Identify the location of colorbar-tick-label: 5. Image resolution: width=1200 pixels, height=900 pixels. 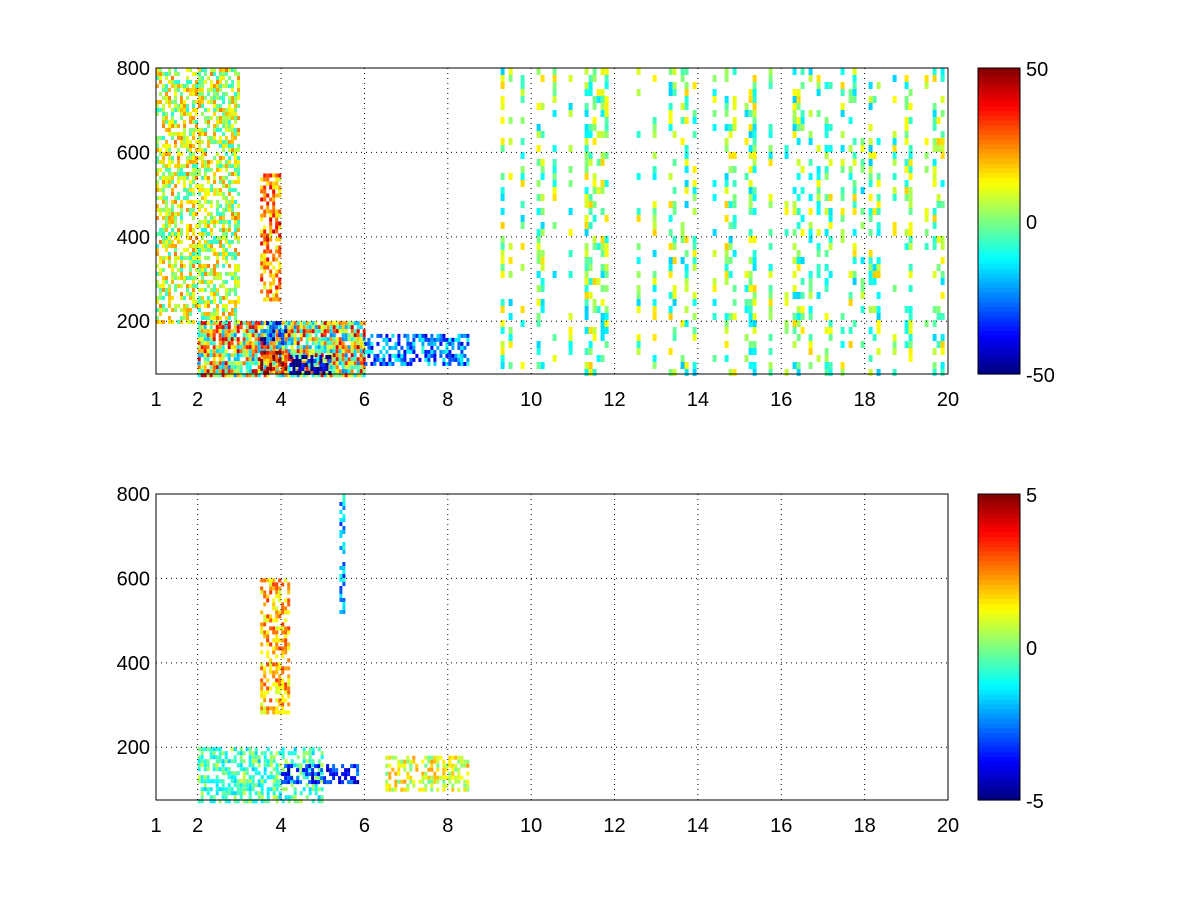
(1031, 496).